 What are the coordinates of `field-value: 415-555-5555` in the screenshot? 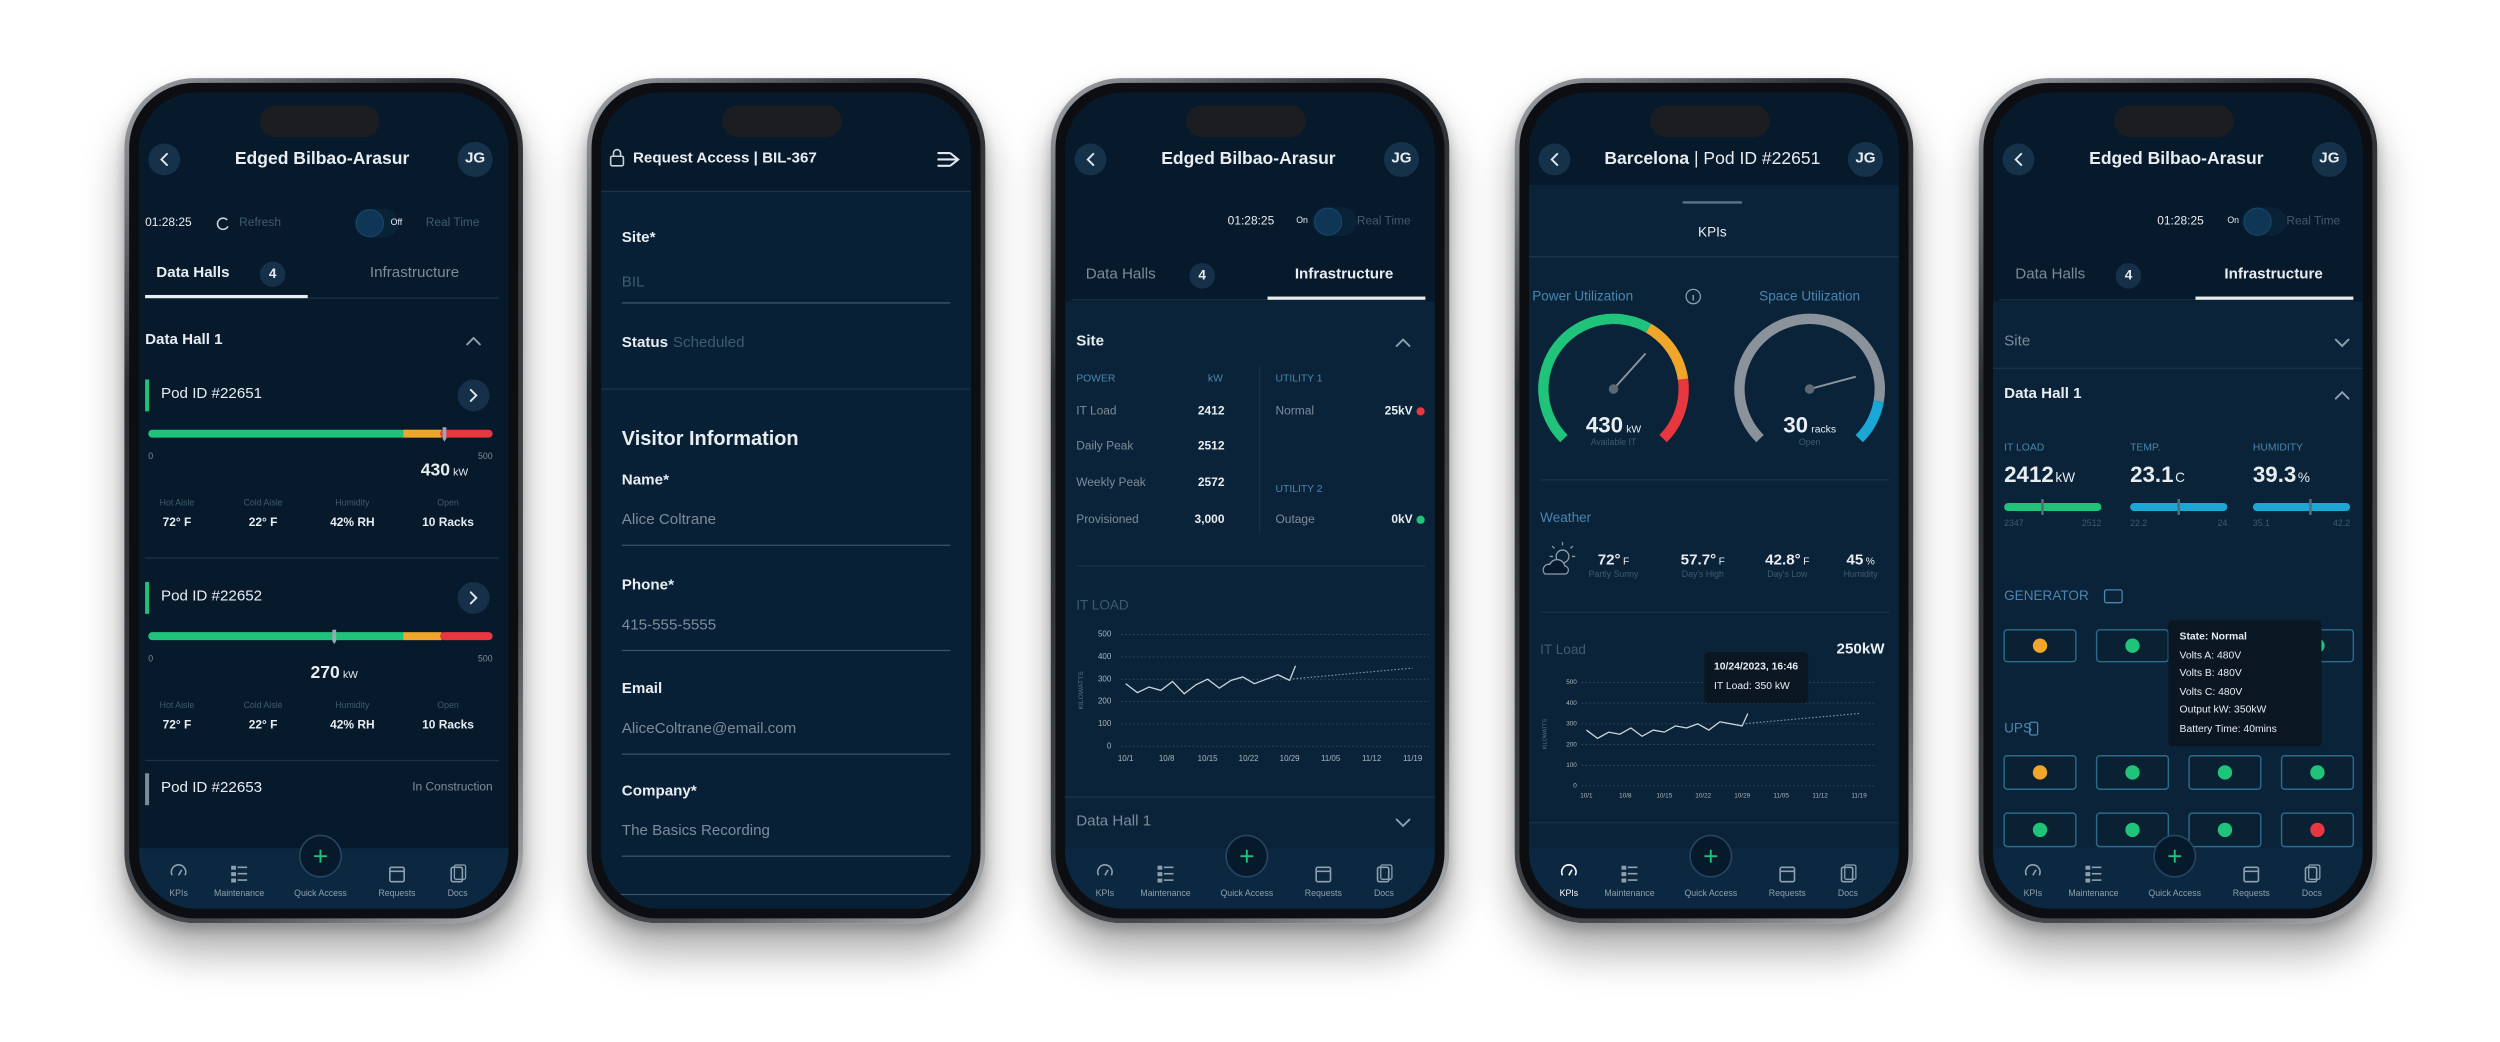 It's located at (669, 625).